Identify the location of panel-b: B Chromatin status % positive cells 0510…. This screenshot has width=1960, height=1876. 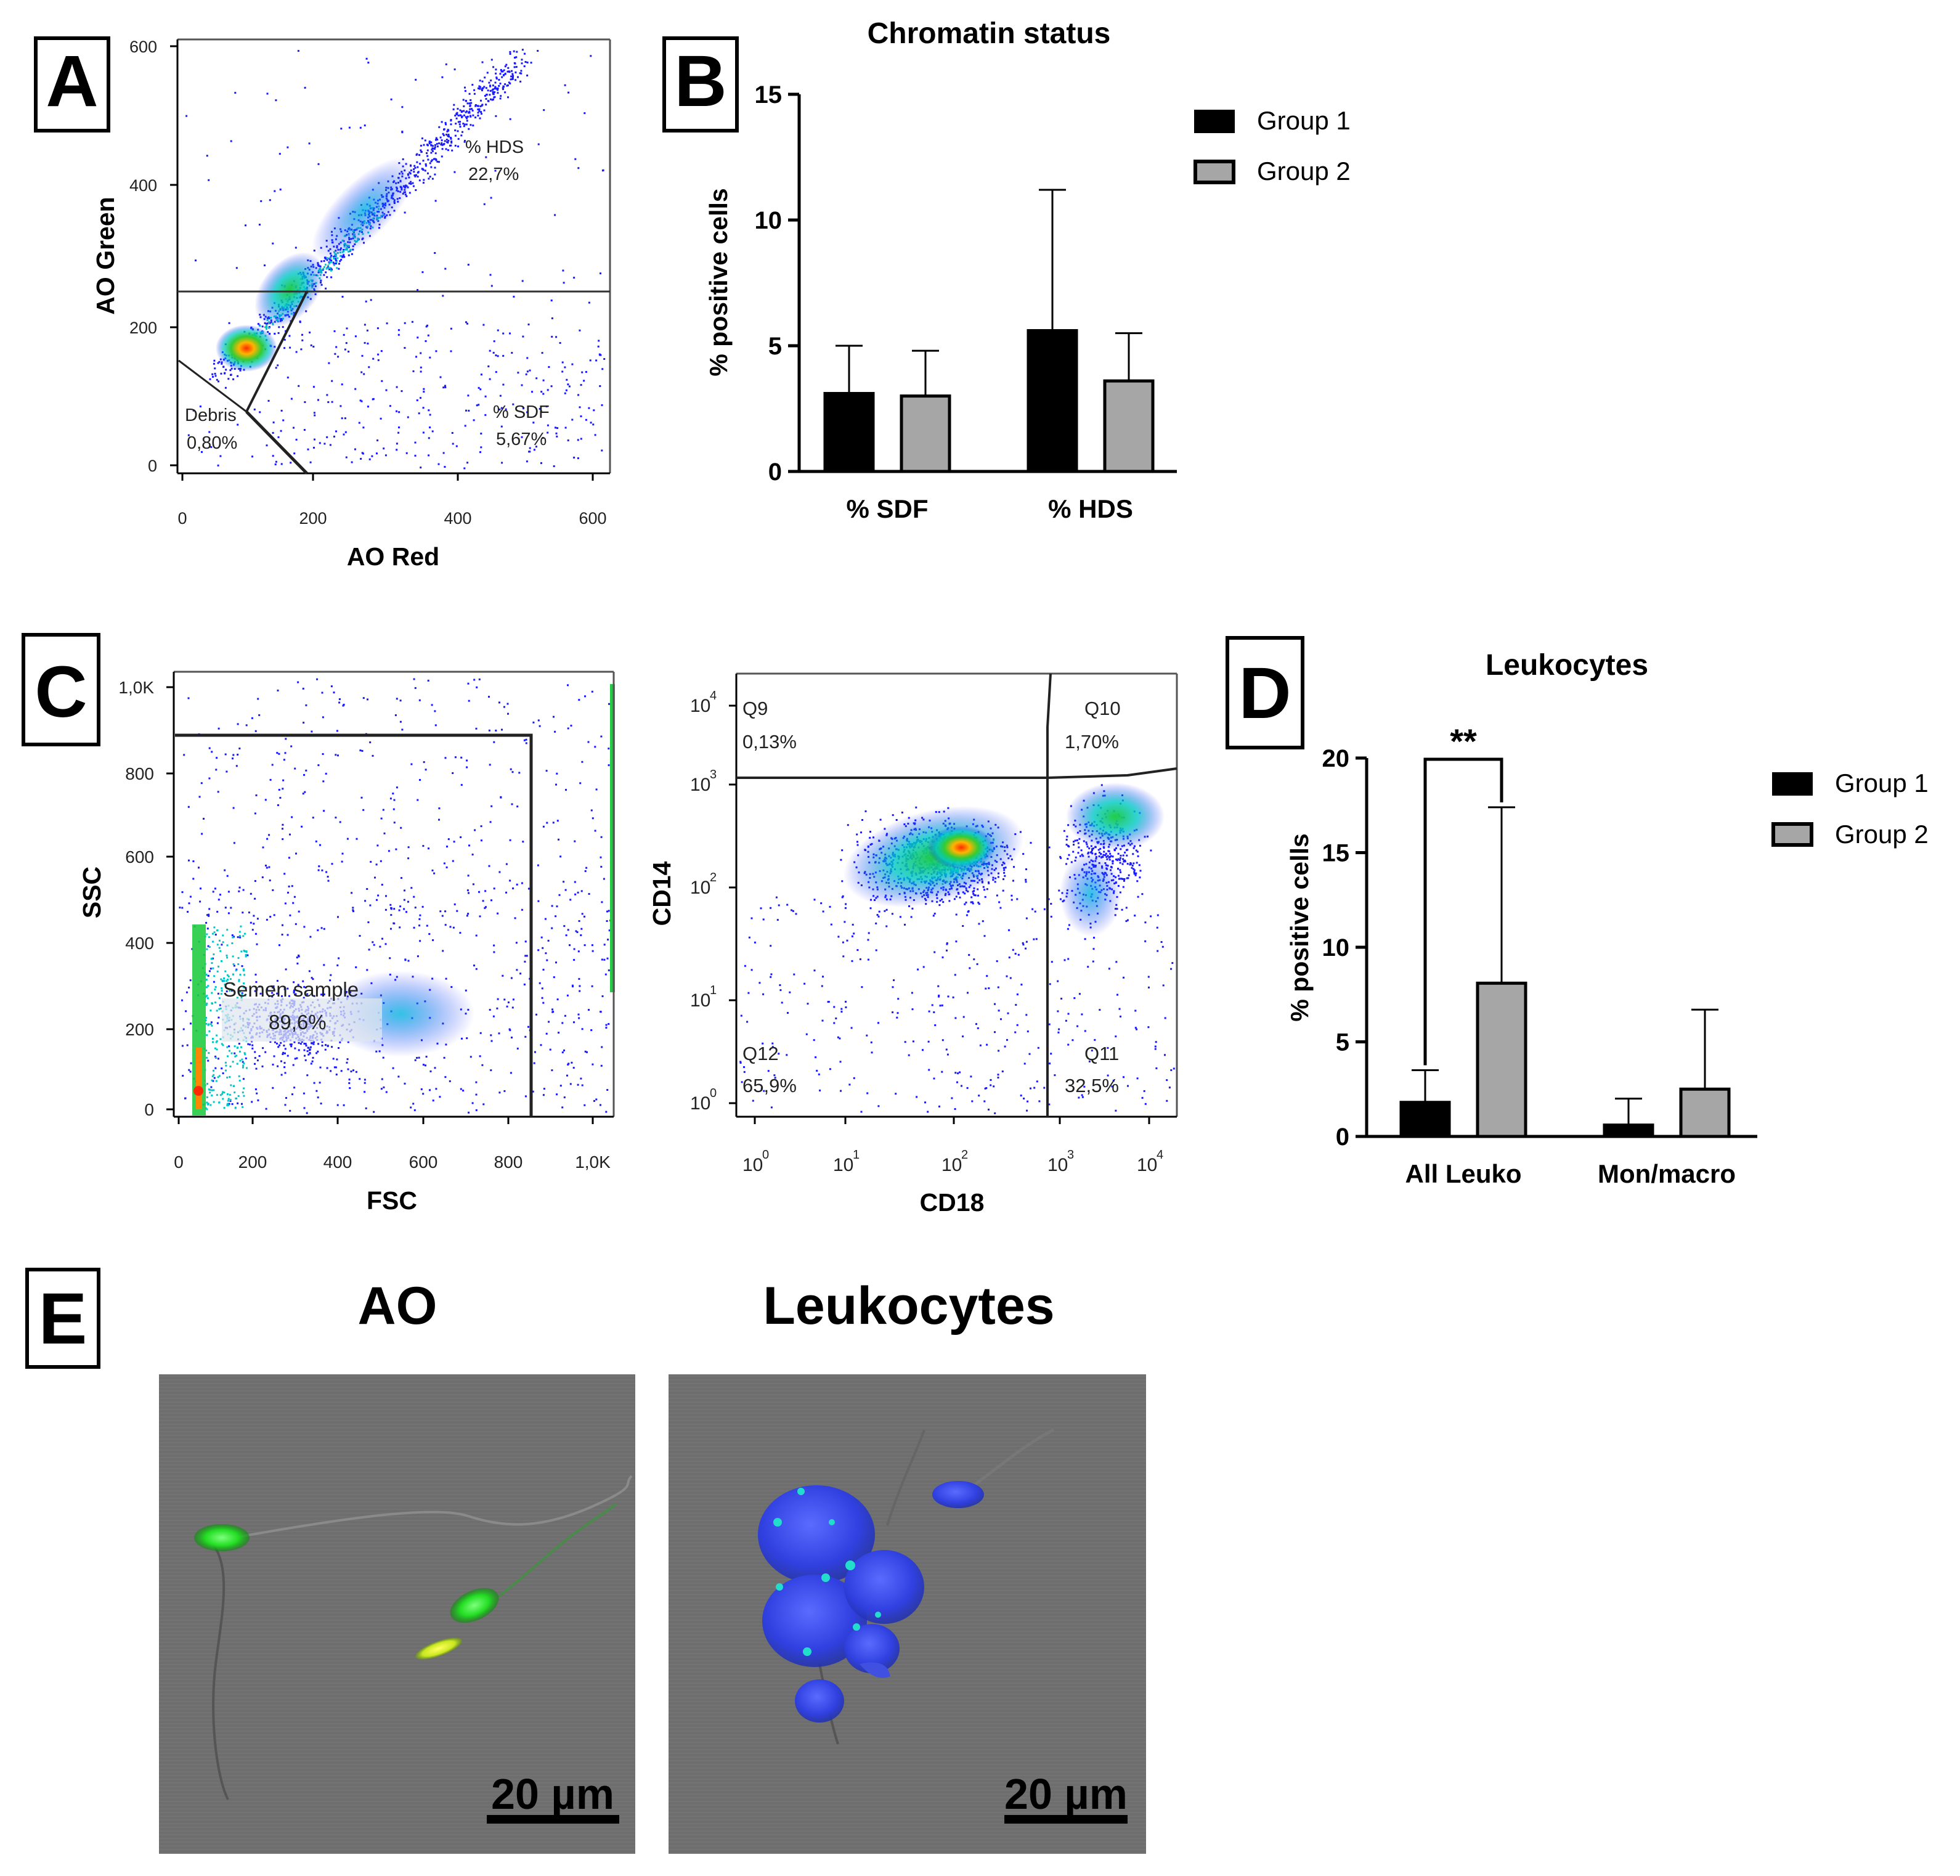
(1006, 270).